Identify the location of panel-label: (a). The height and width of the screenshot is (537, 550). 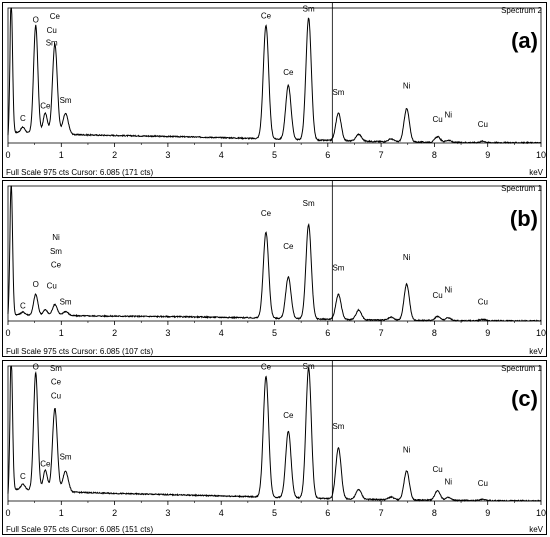
(524, 40).